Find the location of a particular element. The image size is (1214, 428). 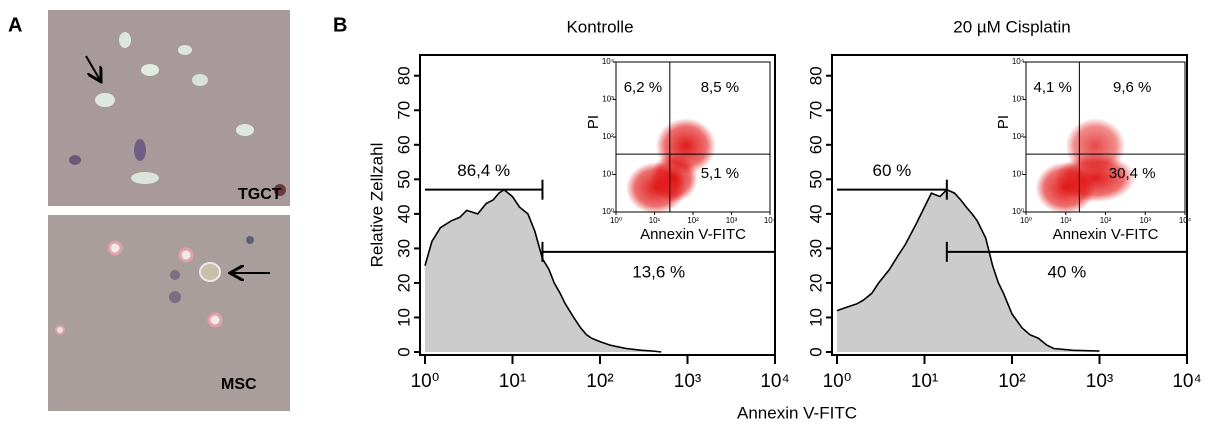

gate-label: 86,4 % is located at coordinates (483, 170).